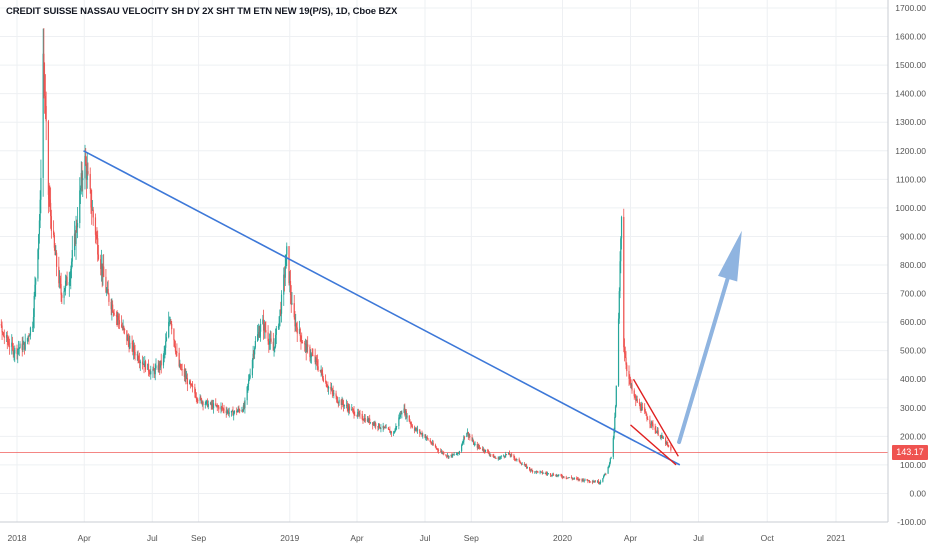  I want to click on x-tick-label: Jul, so click(698, 538).